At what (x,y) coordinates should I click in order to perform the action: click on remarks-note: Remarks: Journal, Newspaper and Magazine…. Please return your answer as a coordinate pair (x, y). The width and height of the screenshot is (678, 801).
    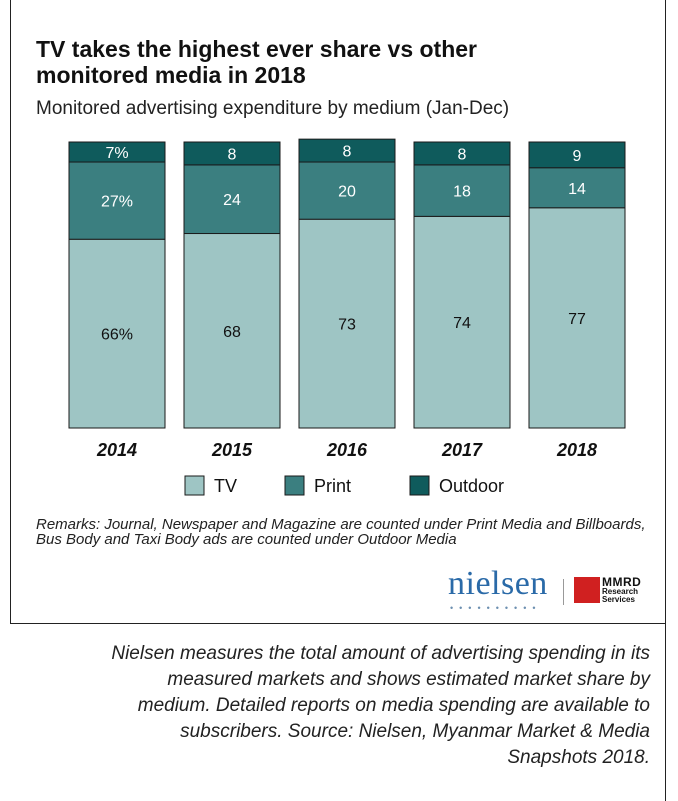
    Looking at the image, I should click on (341, 532).